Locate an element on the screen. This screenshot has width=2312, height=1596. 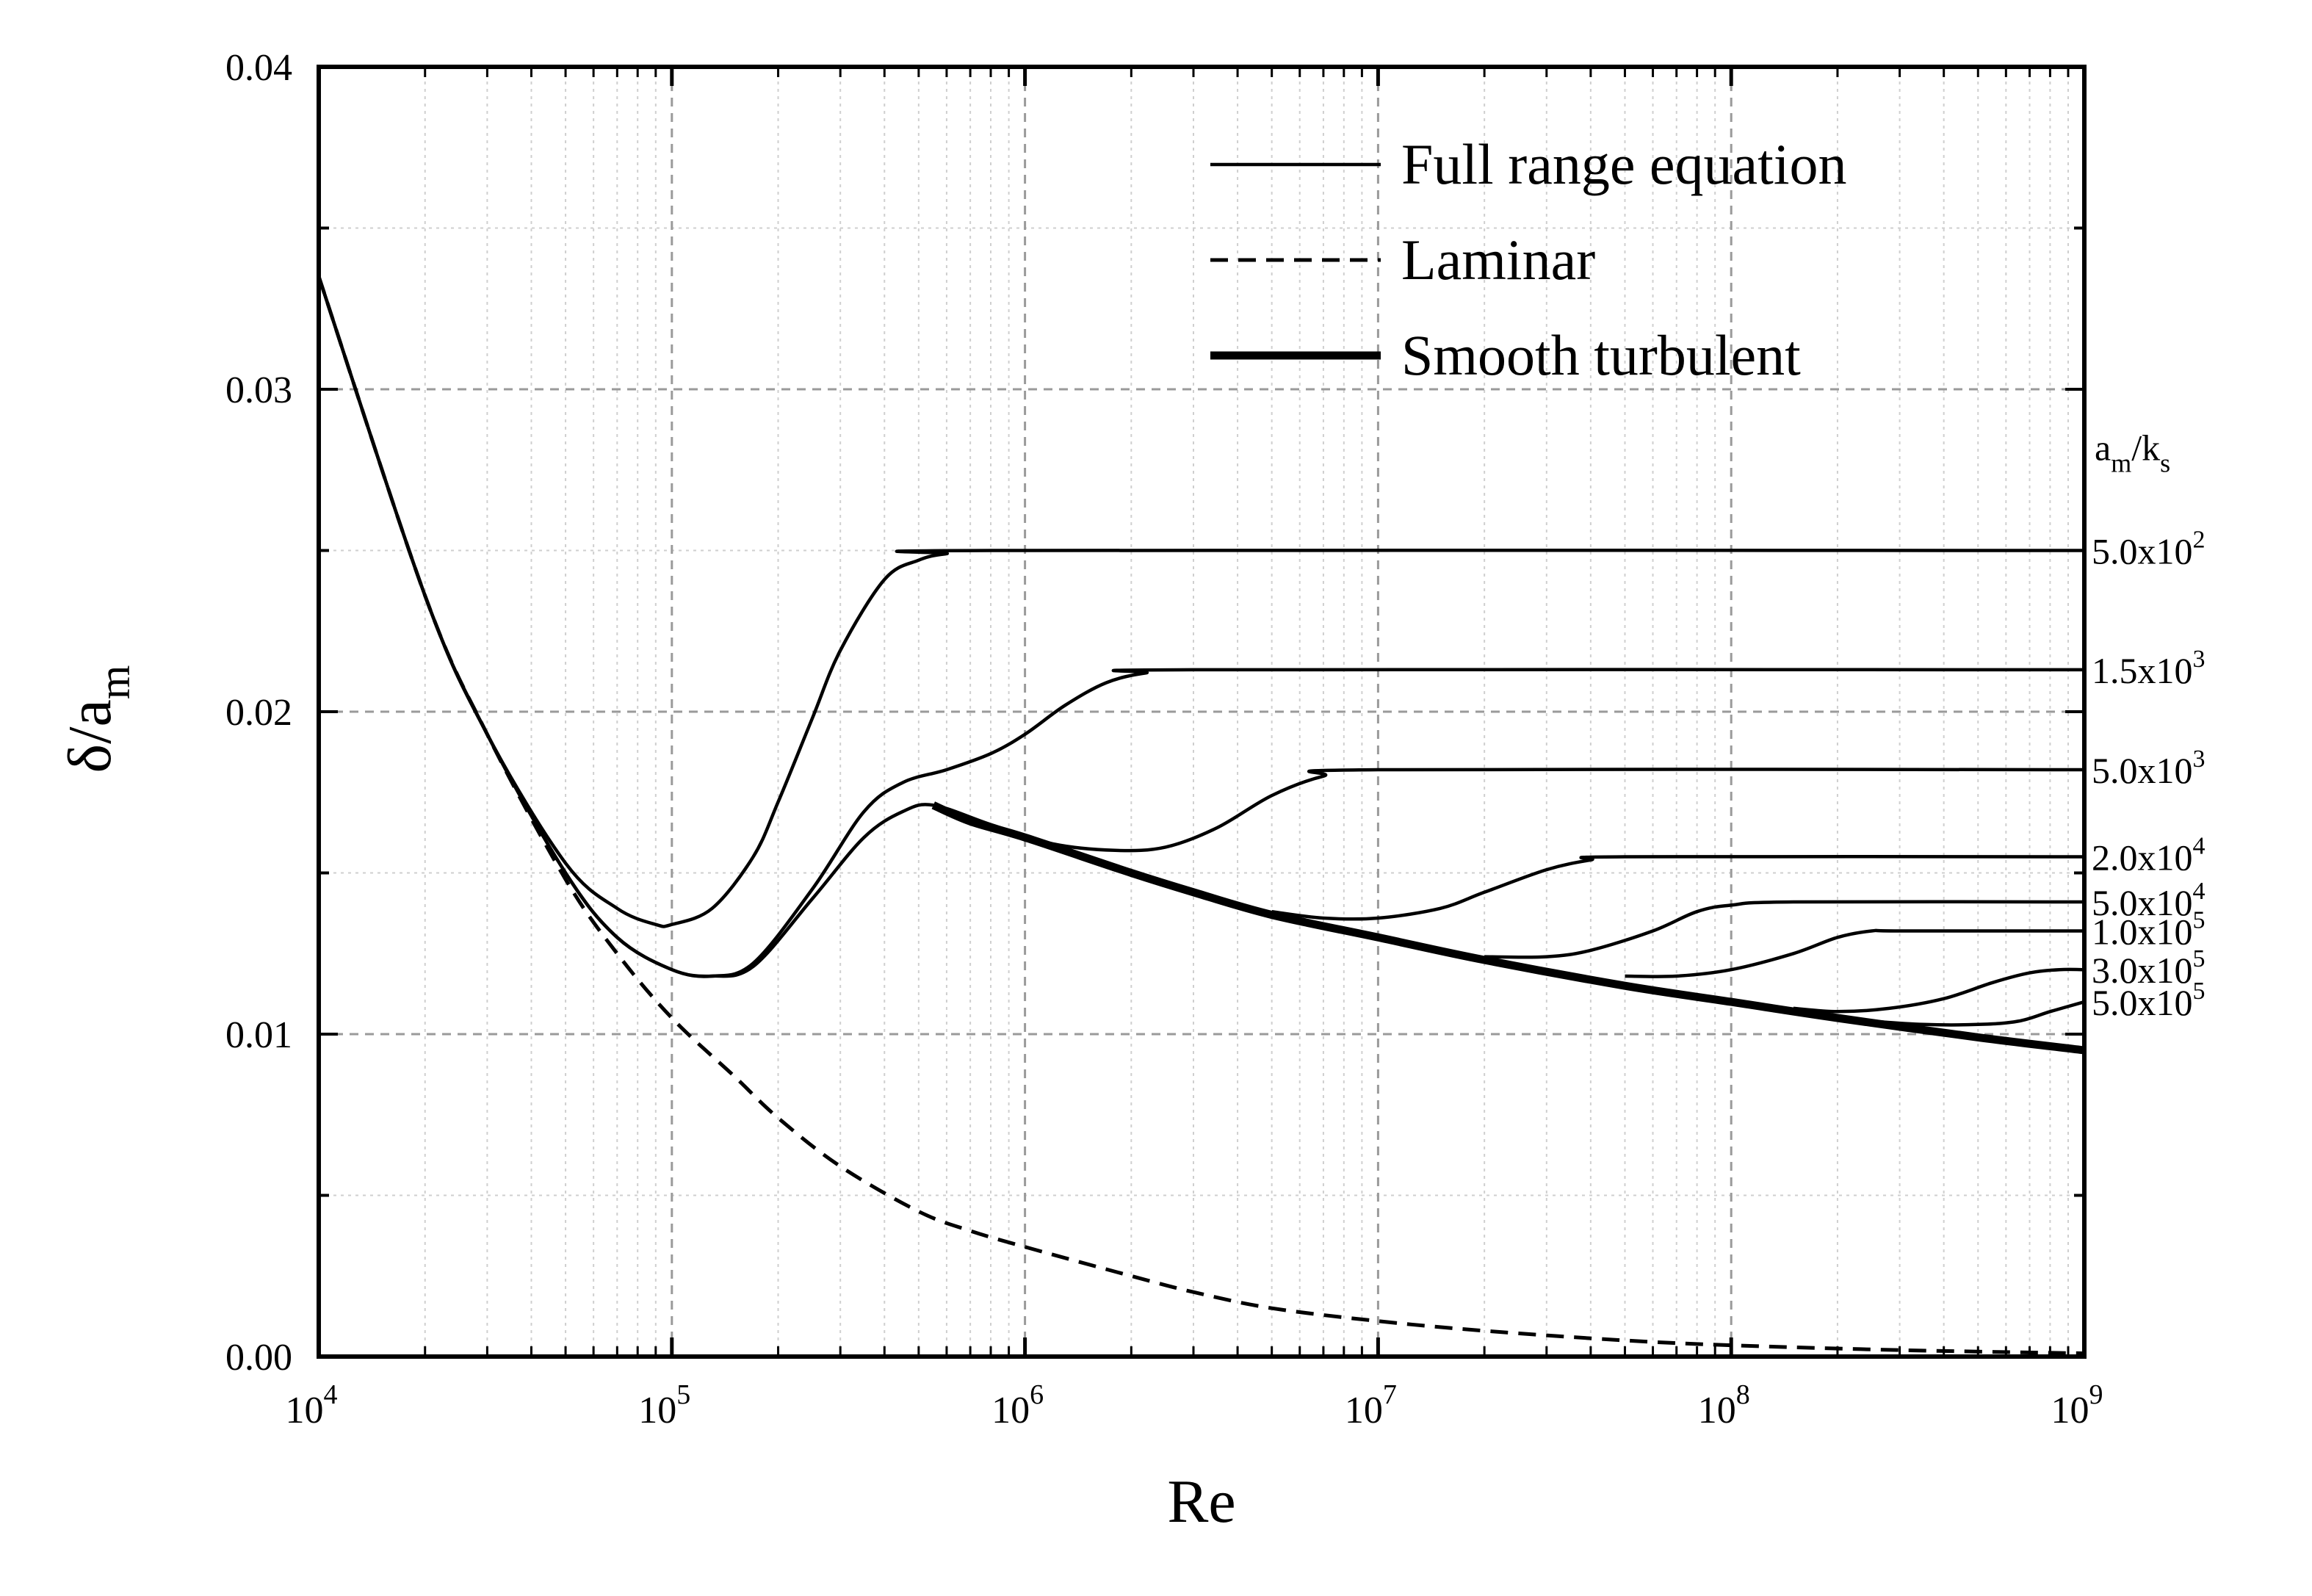
x-tick-label-exp: 7 is located at coordinates (1390, 1394).